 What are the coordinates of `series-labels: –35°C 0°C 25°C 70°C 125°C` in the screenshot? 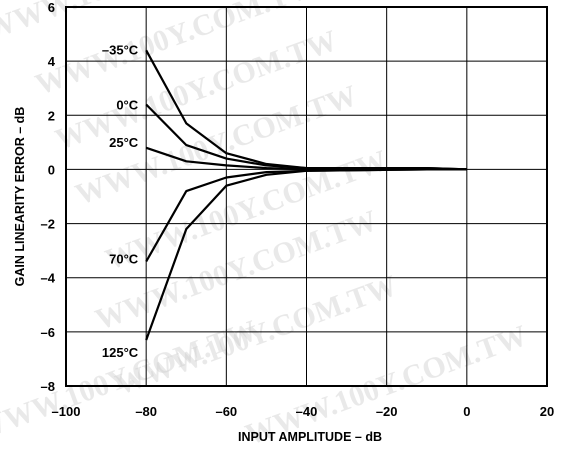 It's located at (120, 201).